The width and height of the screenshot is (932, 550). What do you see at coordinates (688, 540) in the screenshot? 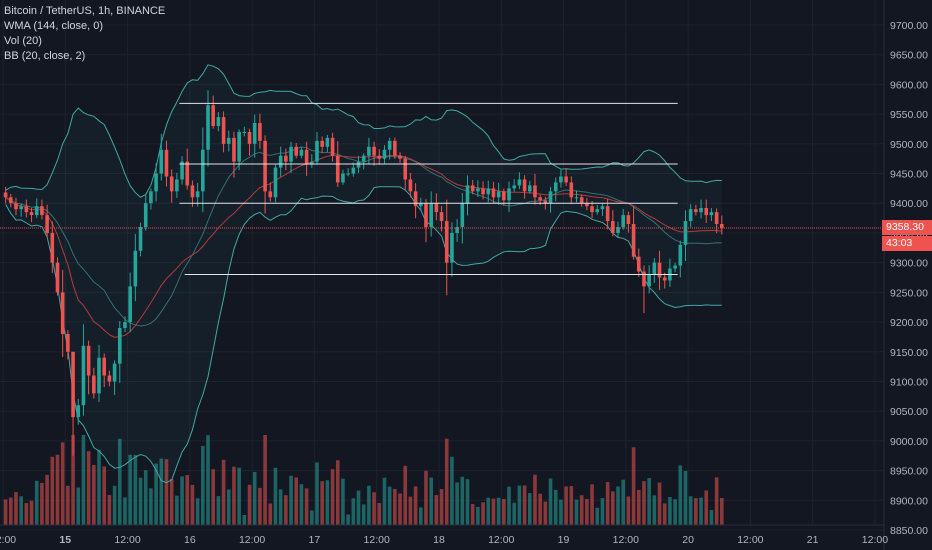
I see `time-tick-label: 20` at bounding box center [688, 540].